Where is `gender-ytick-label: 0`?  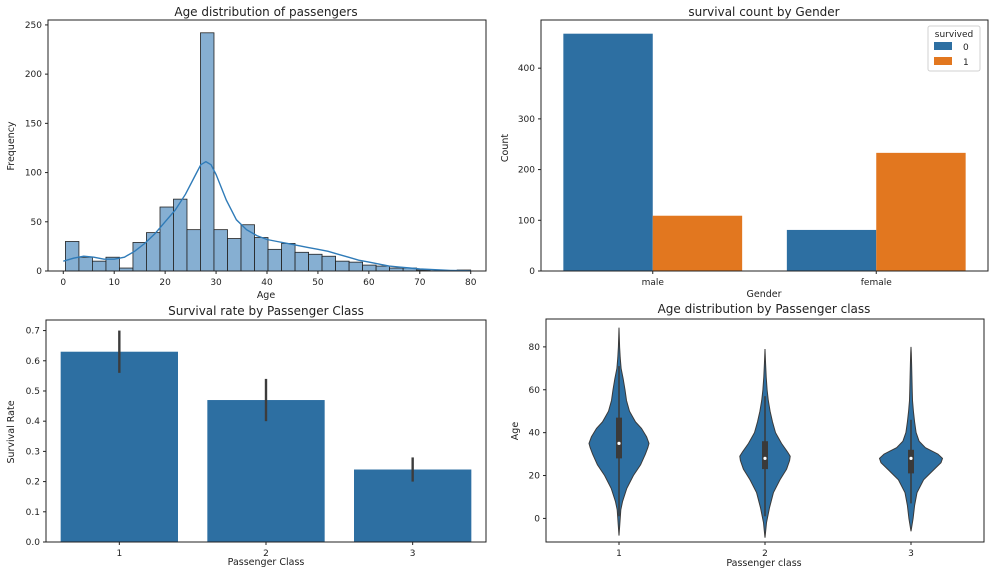
gender-ytick-label: 0 is located at coordinates (532, 272).